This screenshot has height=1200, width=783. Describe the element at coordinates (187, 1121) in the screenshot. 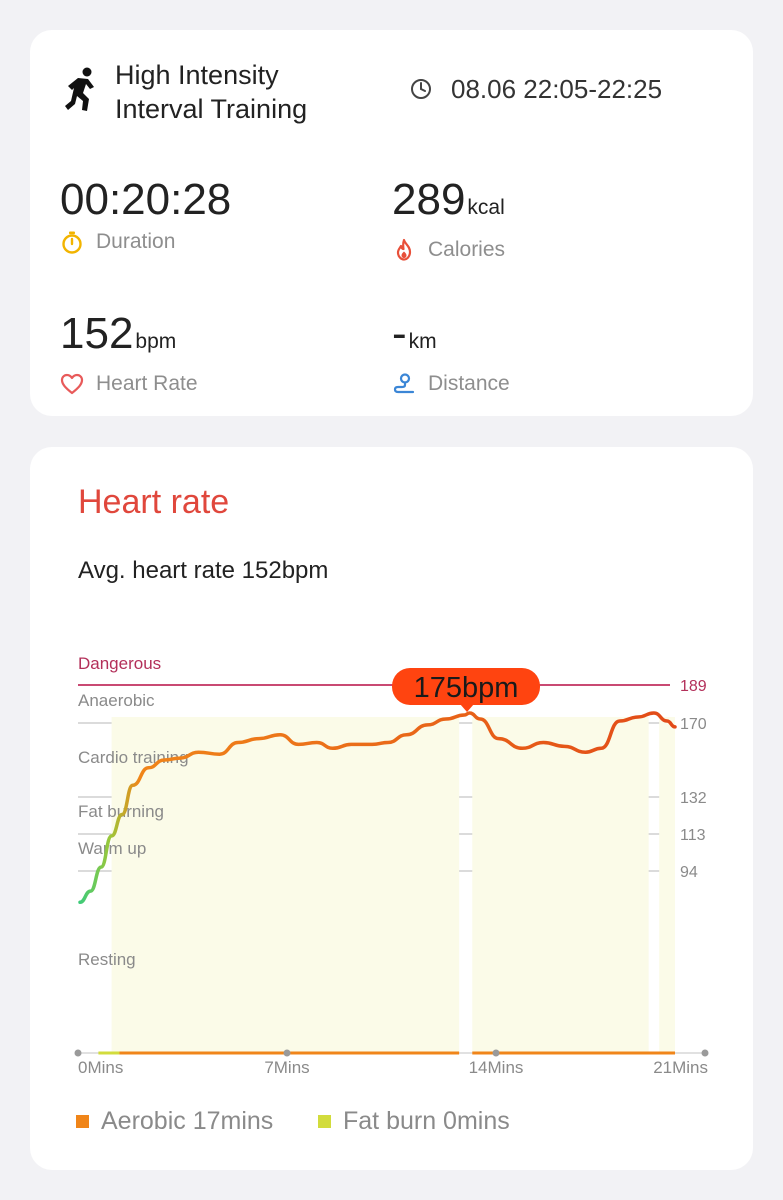

I see `legend-aerobic-label: Aerobic 17mins` at that location.